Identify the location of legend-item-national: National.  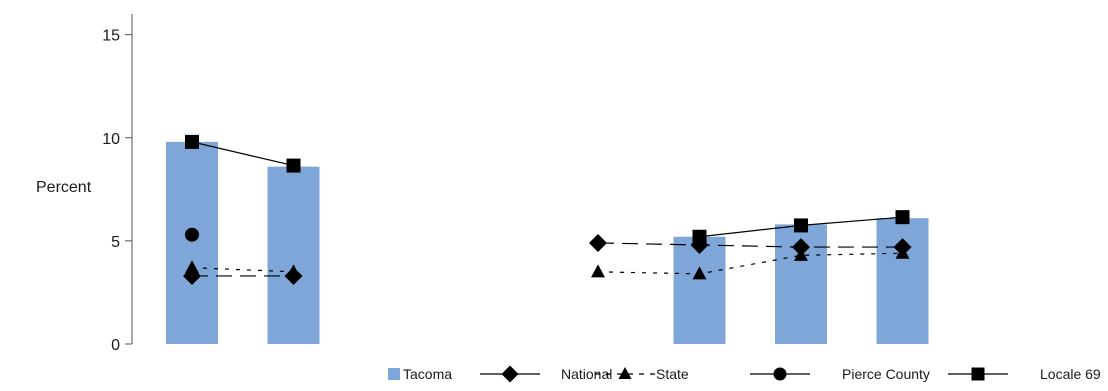
(546, 374).